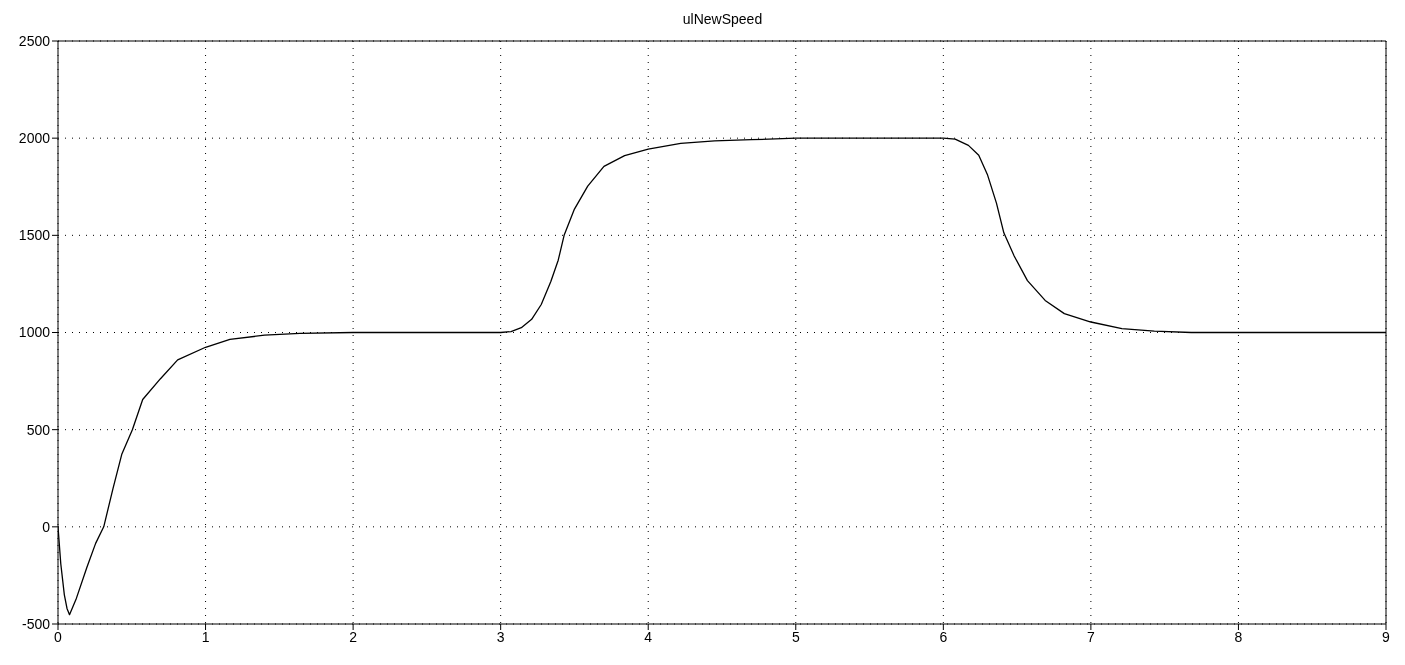  Describe the element at coordinates (1238, 636) in the screenshot. I see `x-tick-label: 8` at that location.